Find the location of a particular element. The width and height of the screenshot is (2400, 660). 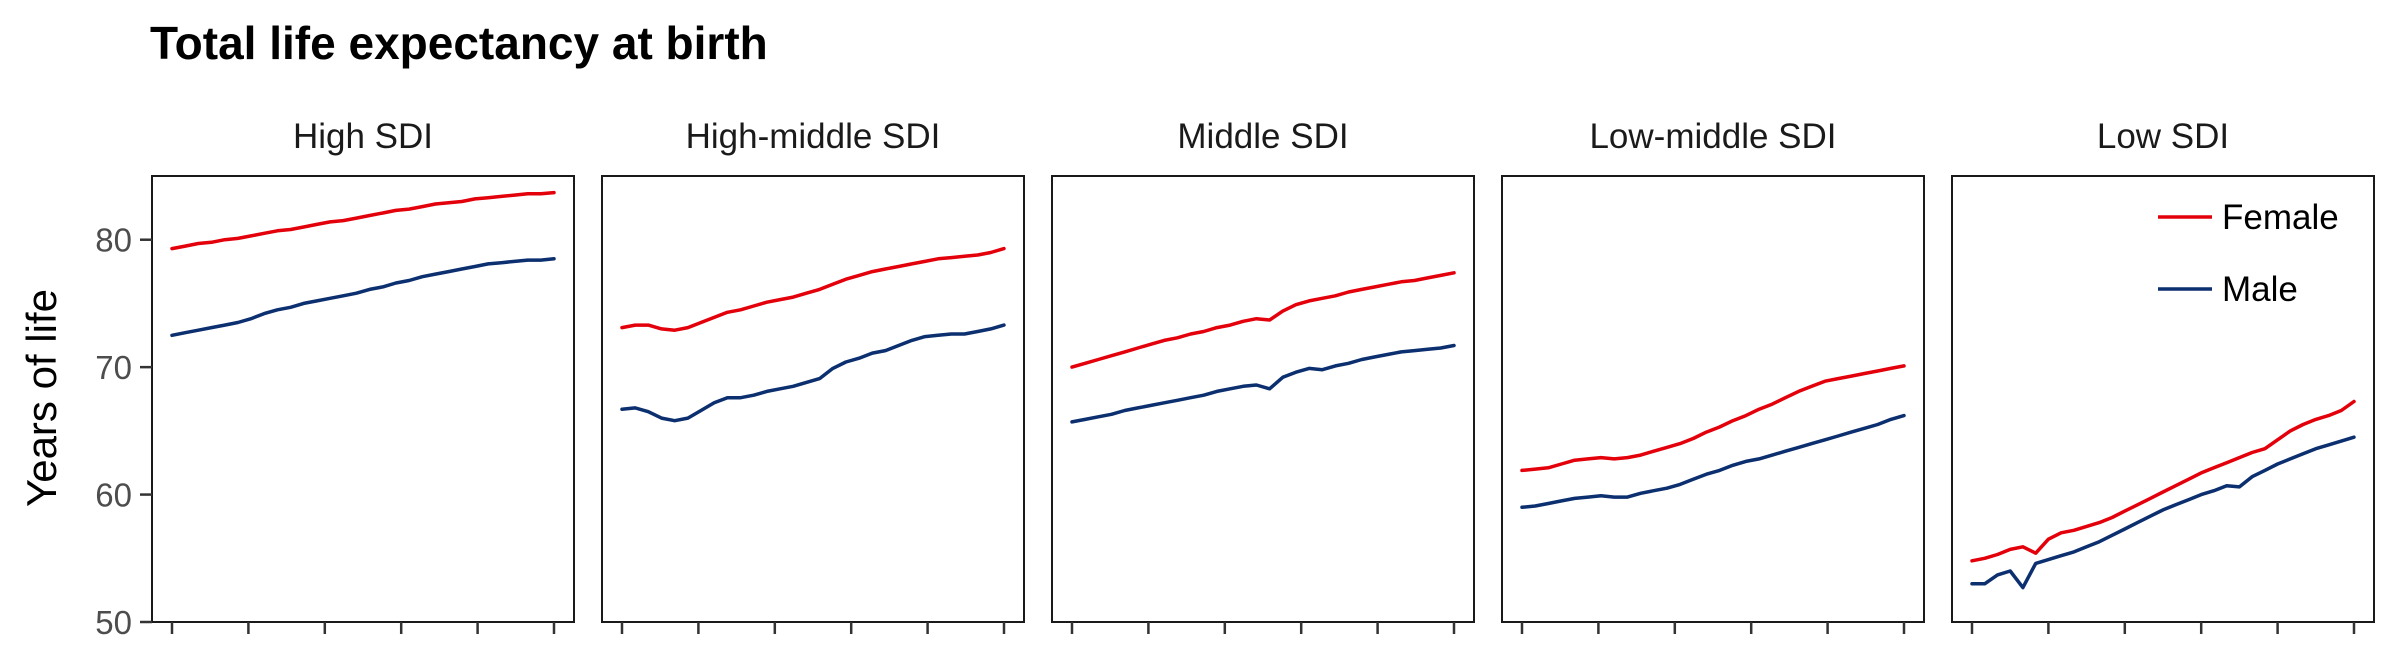

panel-label: High SDI is located at coordinates (363, 136).